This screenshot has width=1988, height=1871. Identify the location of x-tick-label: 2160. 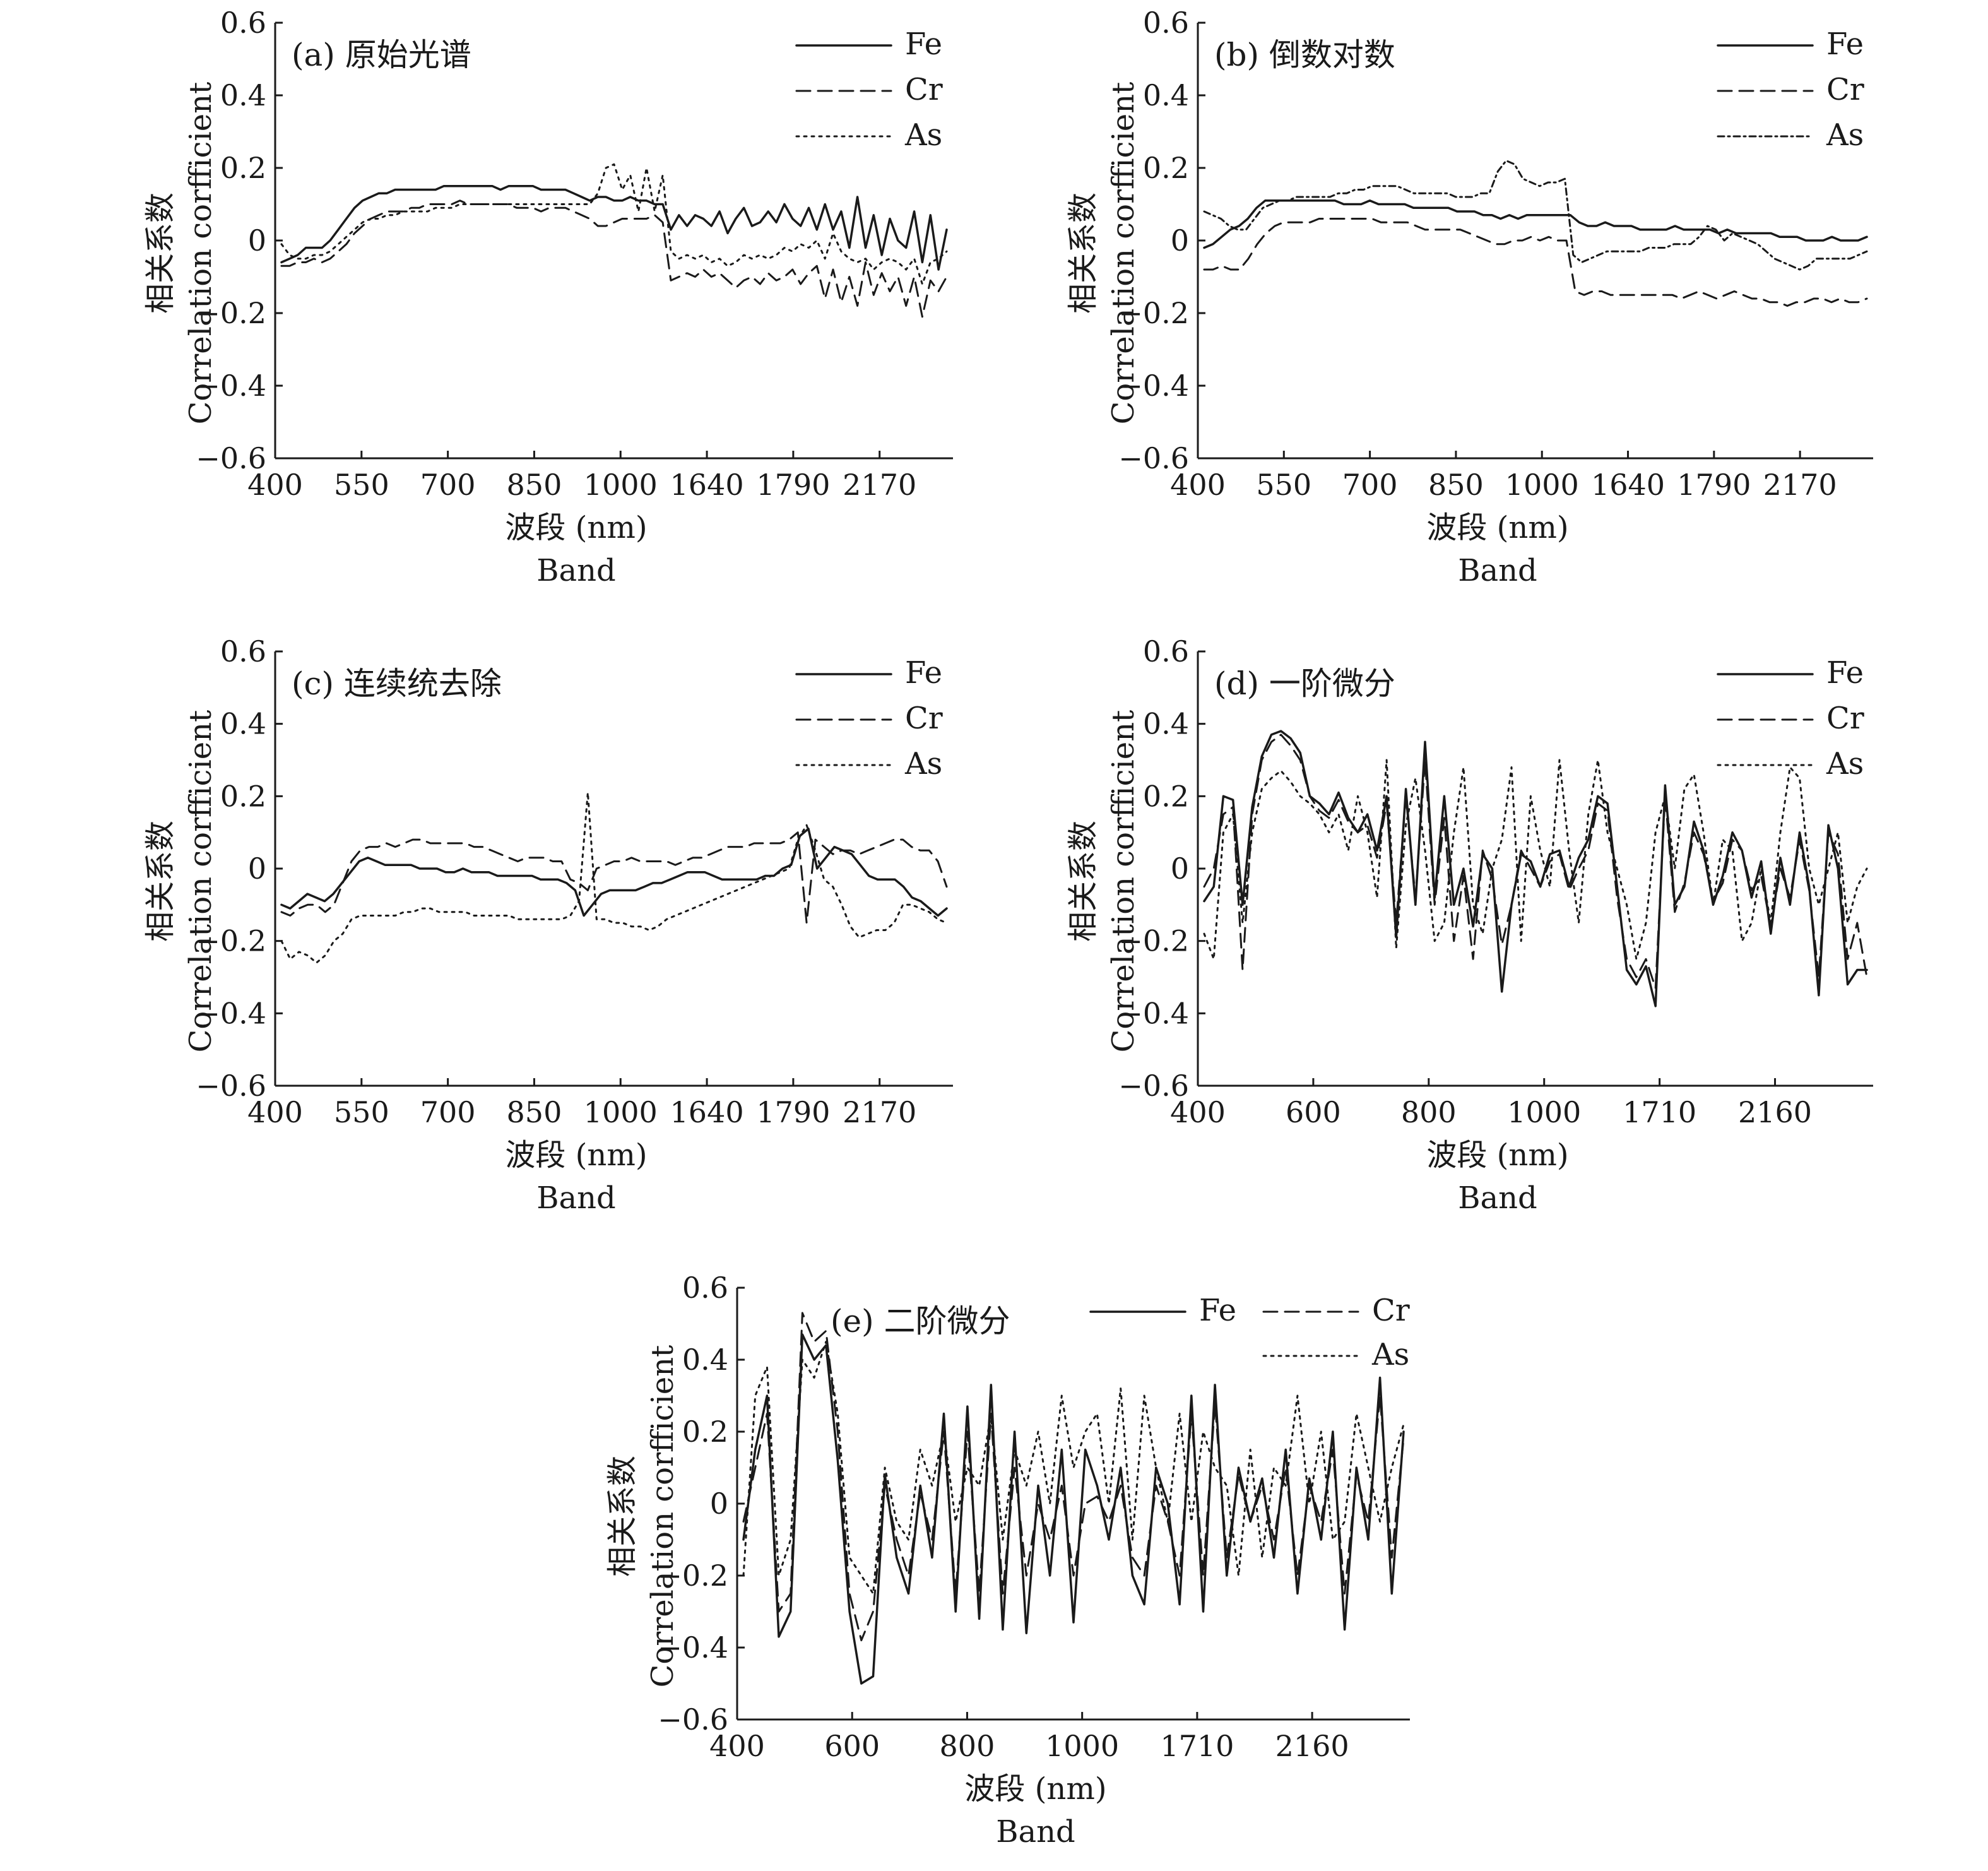
(1775, 1112).